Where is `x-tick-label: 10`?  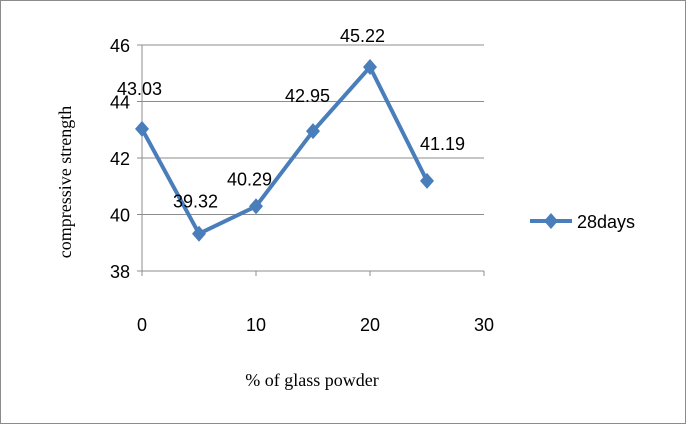
x-tick-label: 10 is located at coordinates (256, 325).